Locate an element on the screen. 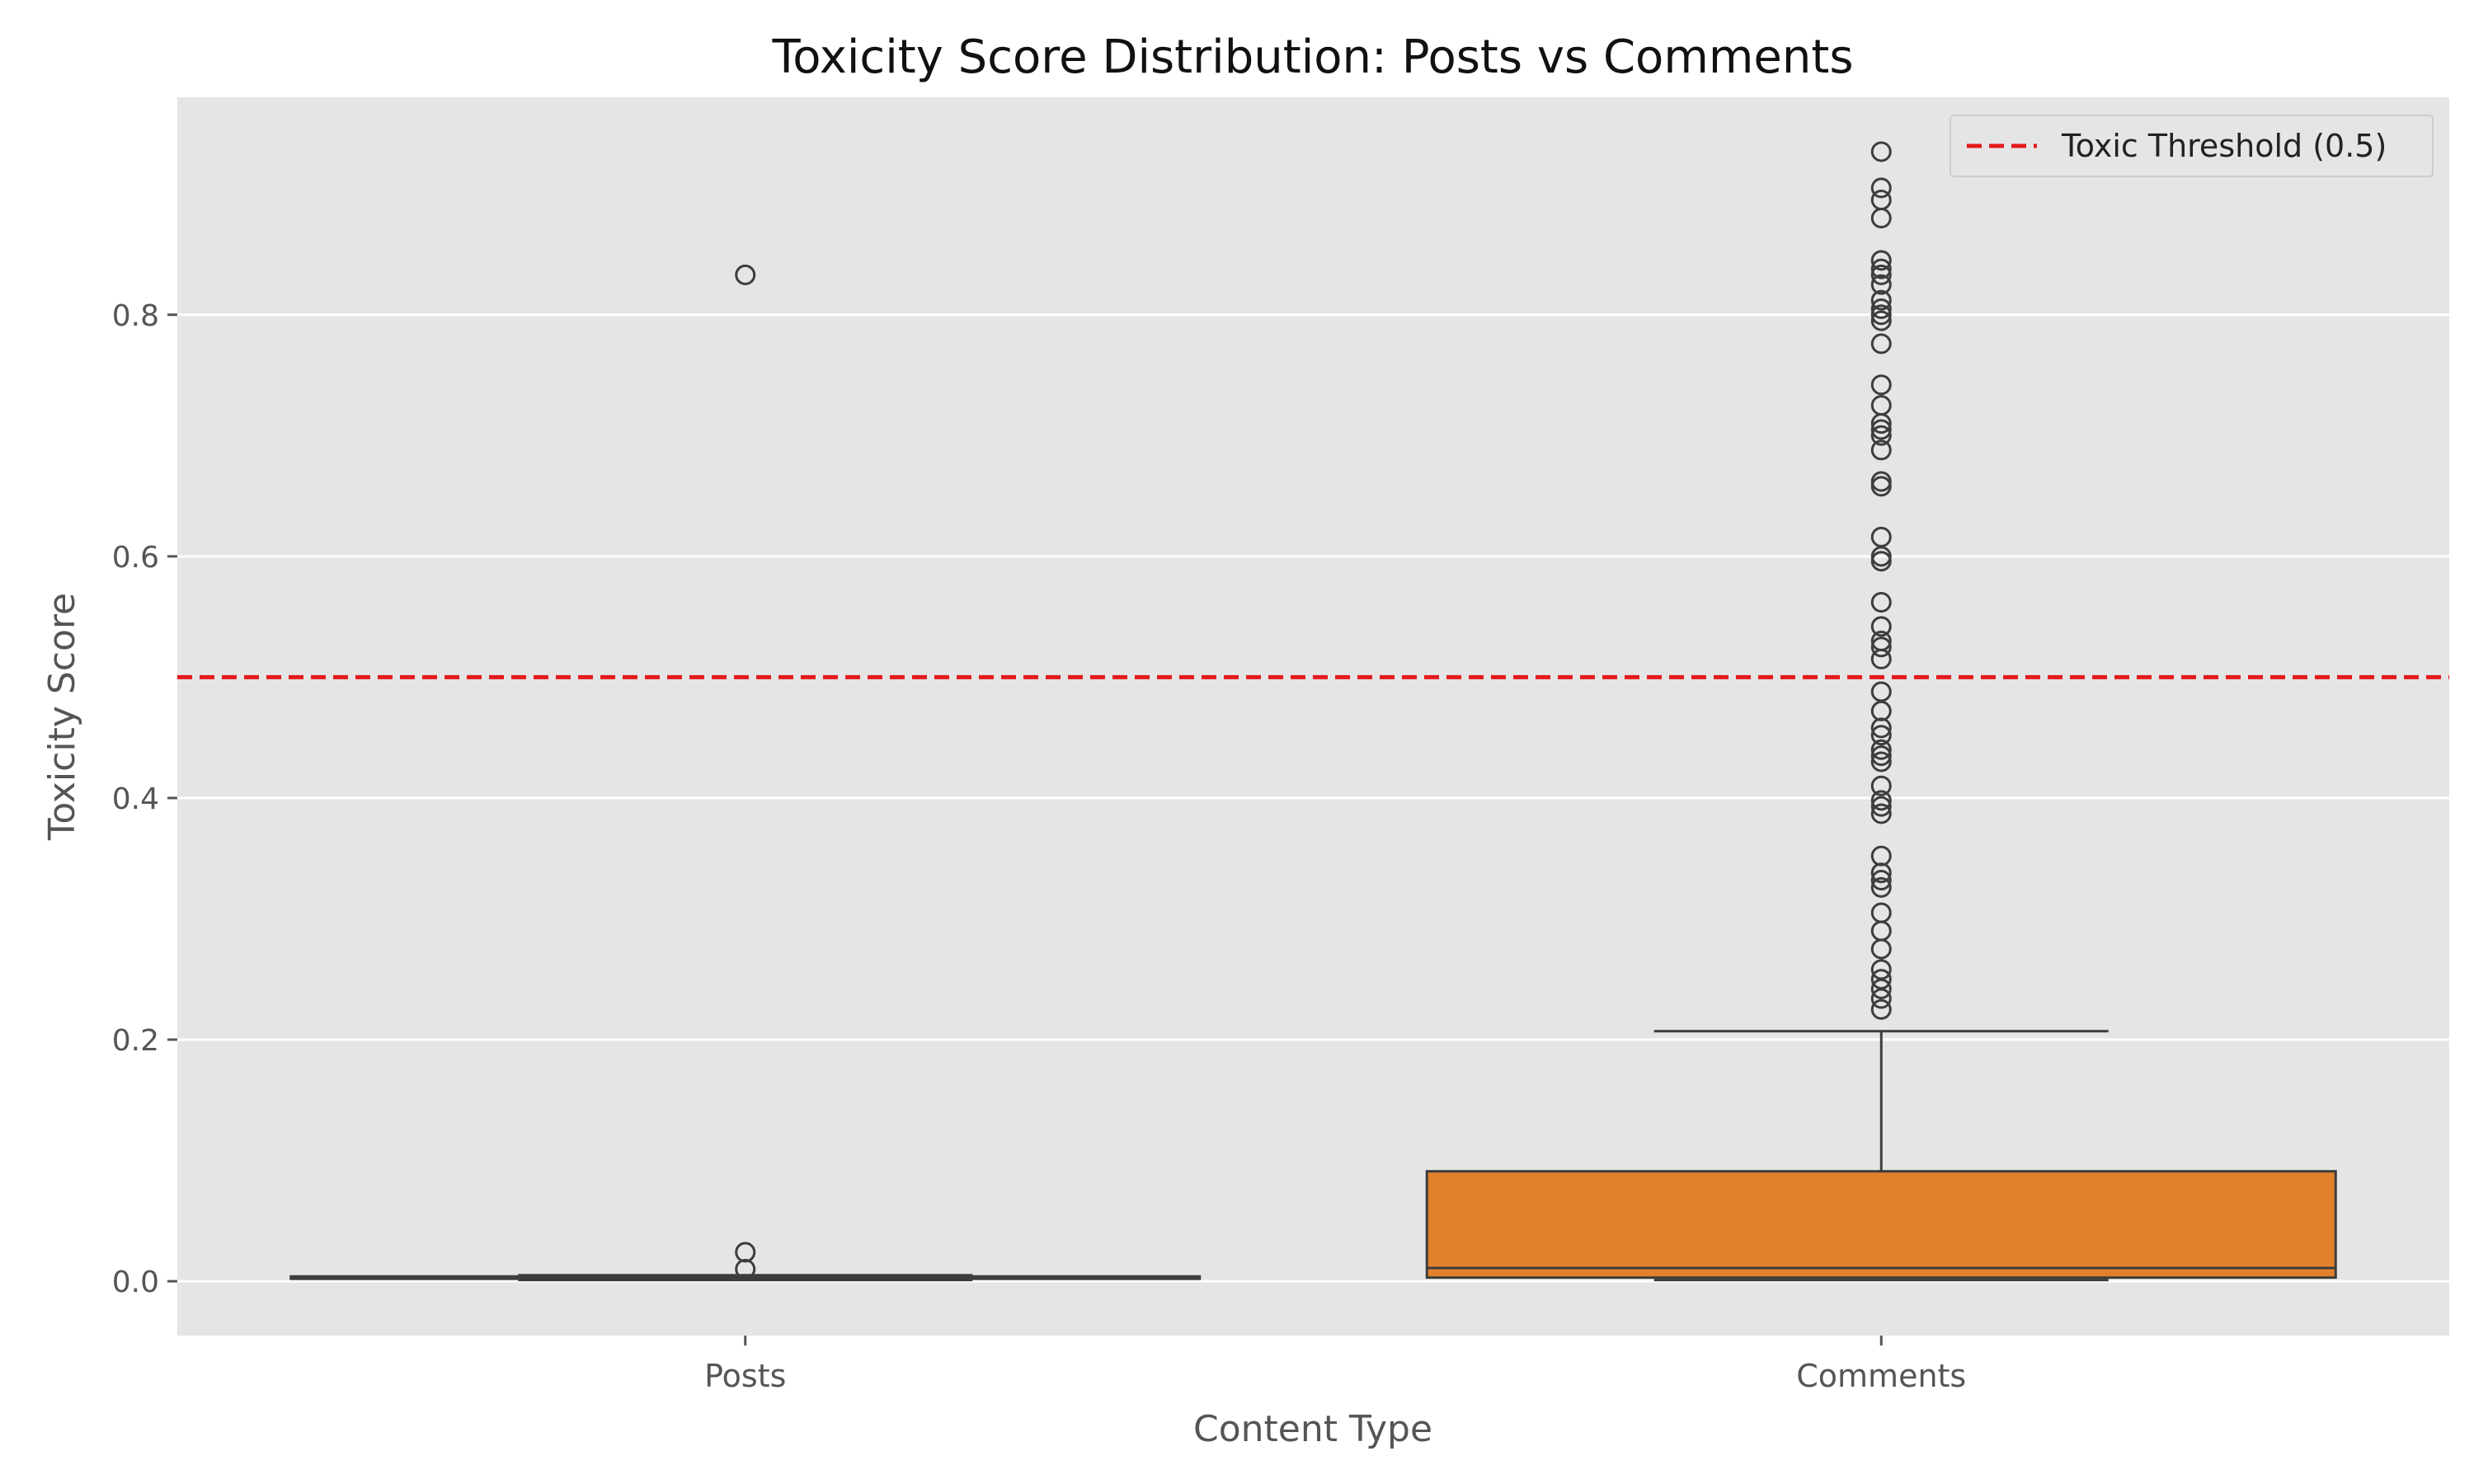 The image size is (2474, 1484). y-axis-label: Toxicity Score is located at coordinates (62, 717).